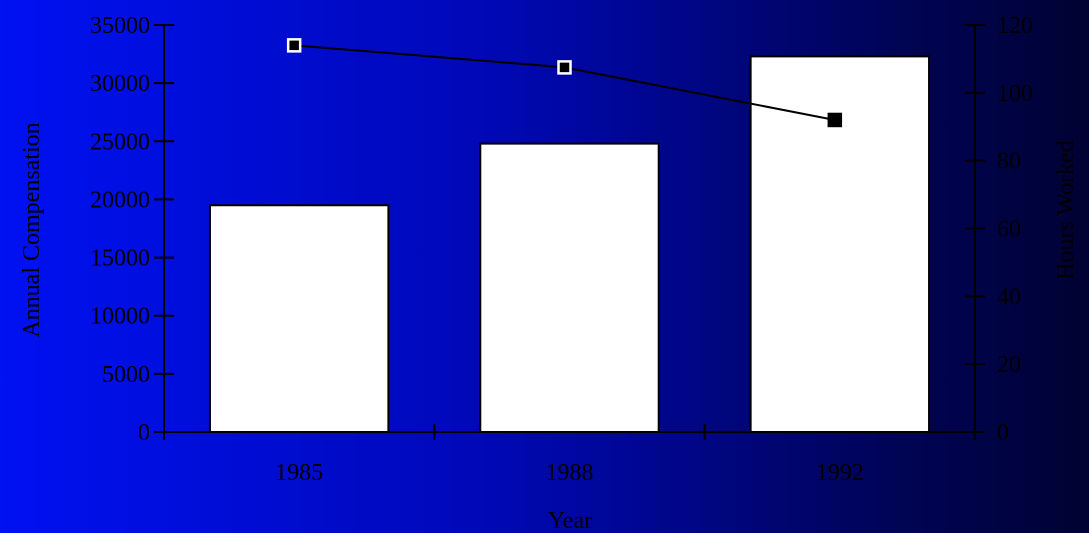 The image size is (1089, 533). I want to click on y2-tick-label: 100, so click(1015, 94).